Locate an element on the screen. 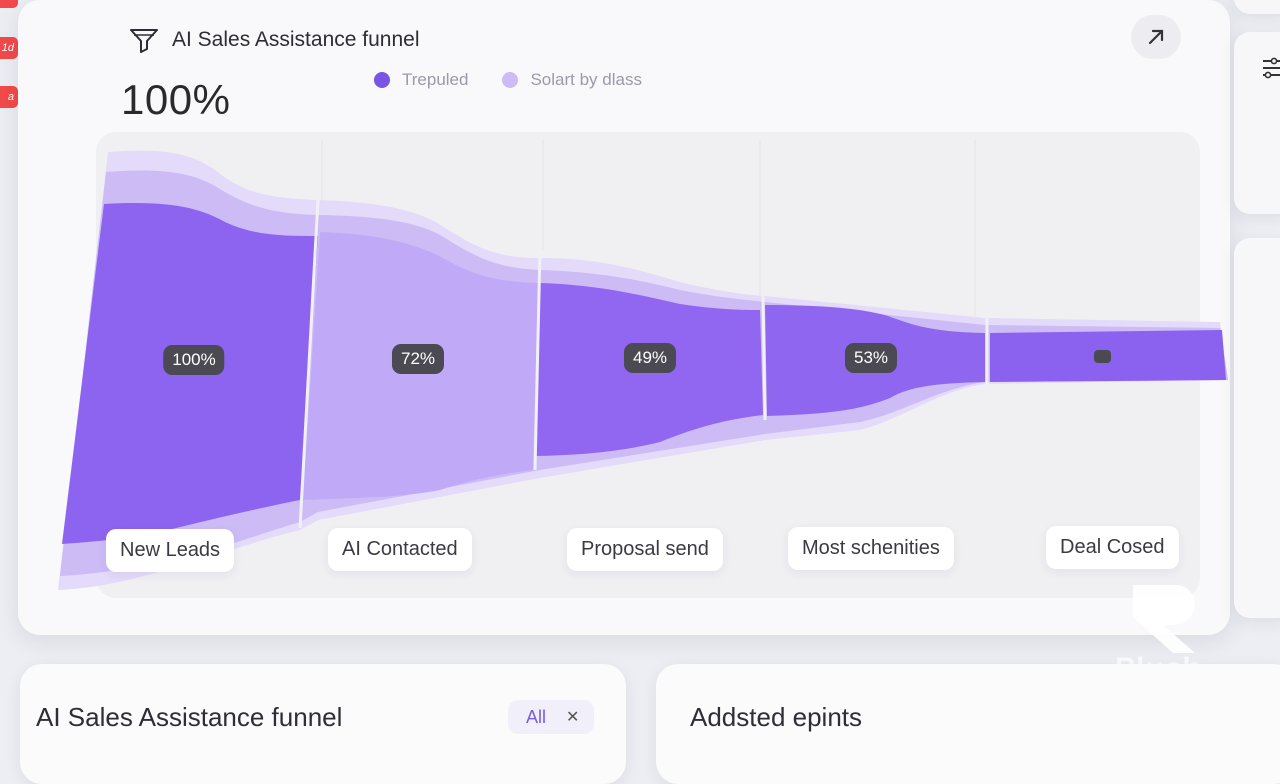 The width and height of the screenshot is (1280, 784). legend-item: Solart by dlass is located at coordinates (572, 80).